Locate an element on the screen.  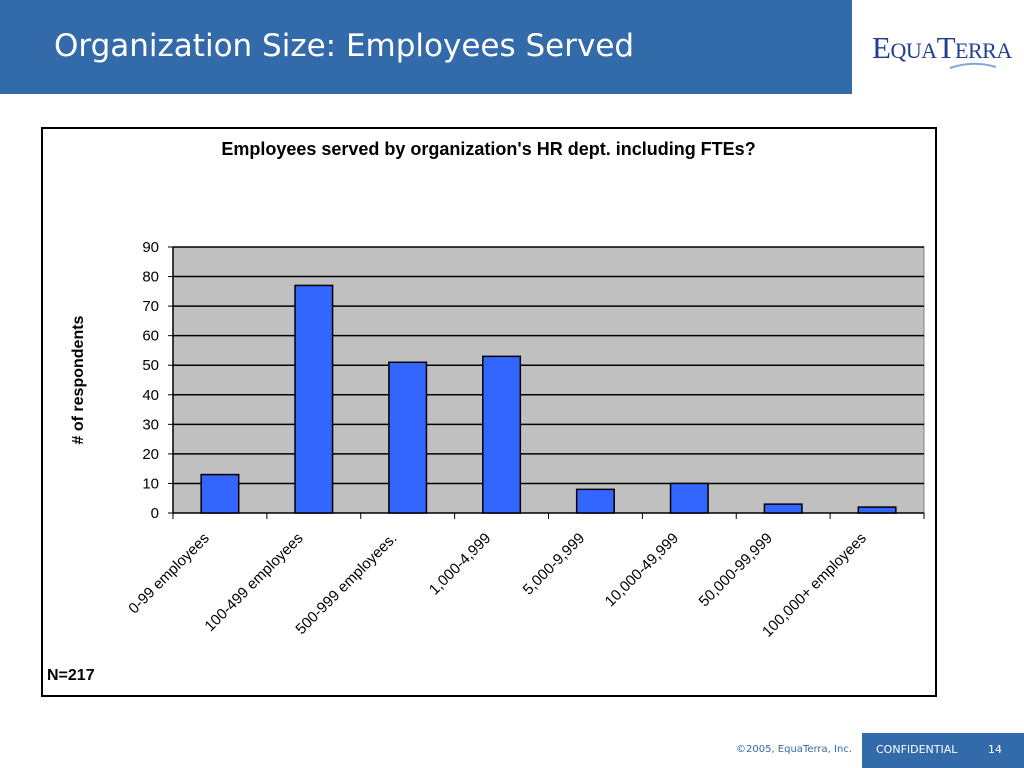
footer-confidential: CONFIDENTIAL is located at coordinates (917, 749).